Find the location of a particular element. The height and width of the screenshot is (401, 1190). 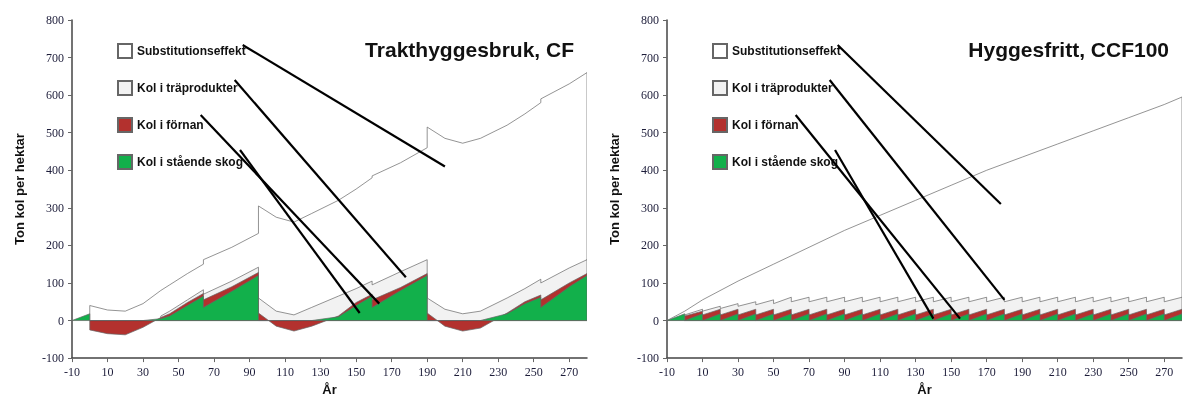

legend-label: Kol i stående skog is located at coordinates (190, 162).